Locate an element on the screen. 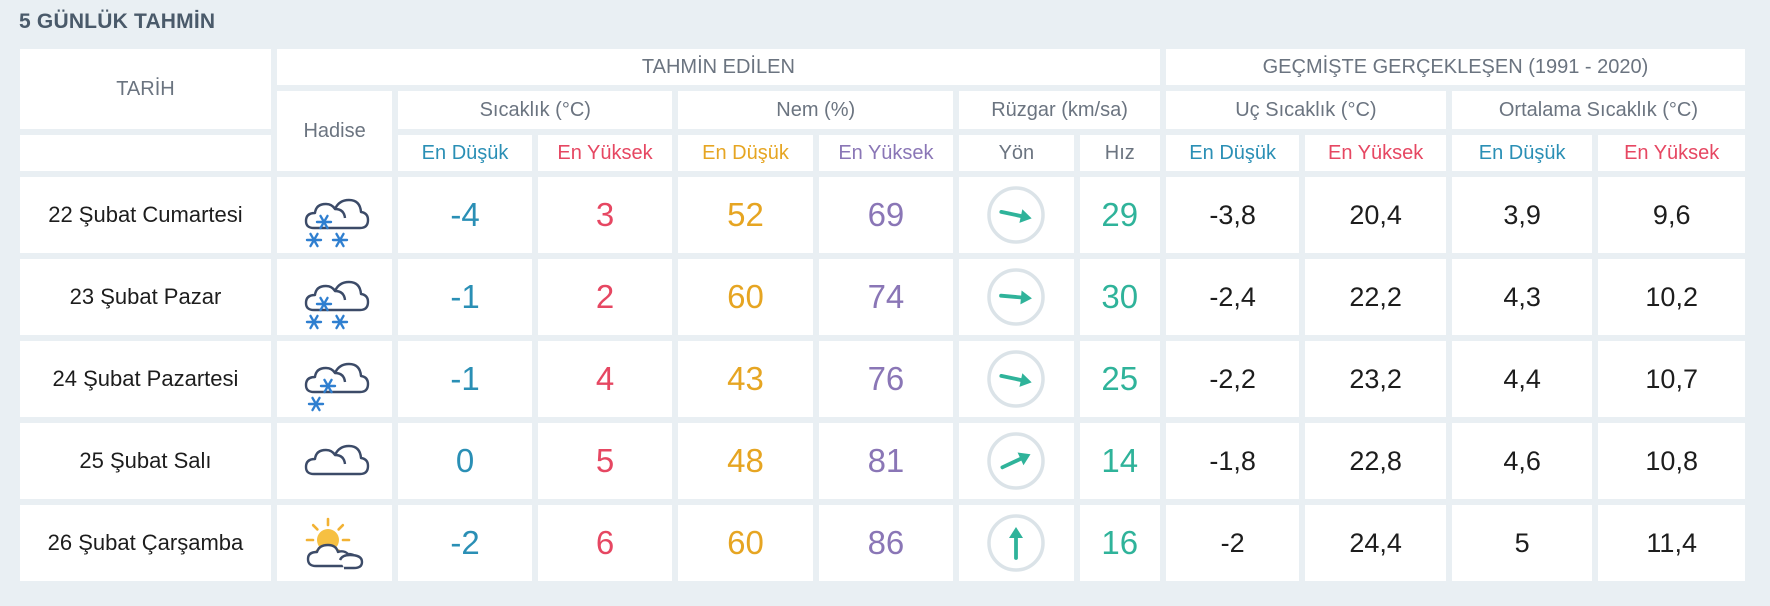  extreme-max-cell: 22,2 is located at coordinates (1375, 297).